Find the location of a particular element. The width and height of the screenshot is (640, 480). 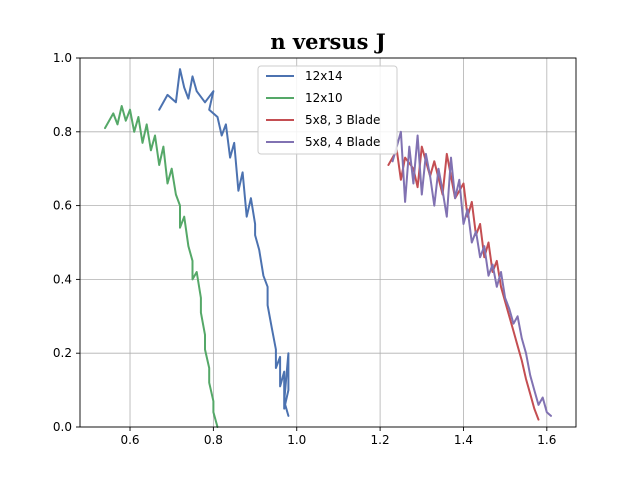

x-tick-label: 1.2 is located at coordinates (380, 440).